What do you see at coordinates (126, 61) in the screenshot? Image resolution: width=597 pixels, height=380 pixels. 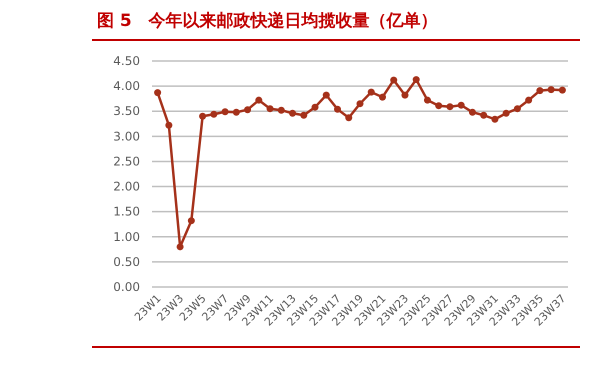 I see `y-tick-label: 4.50` at bounding box center [126, 61].